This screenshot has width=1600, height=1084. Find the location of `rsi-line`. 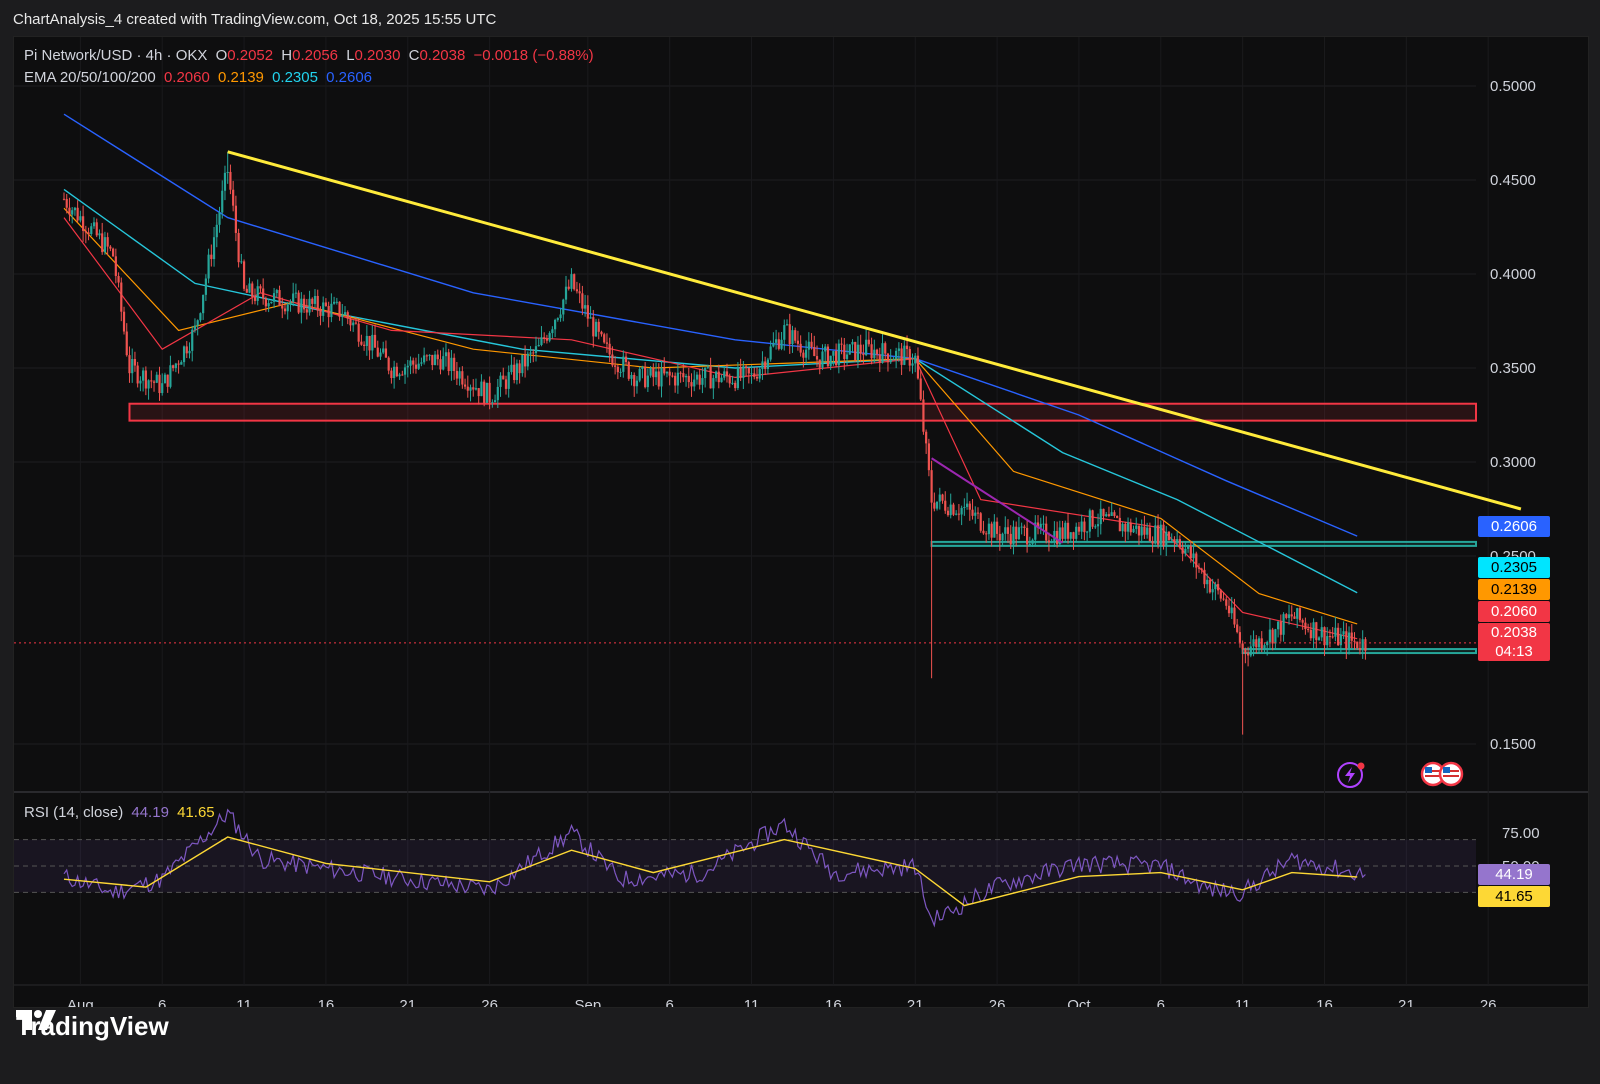

rsi-line is located at coordinates (714, 868).